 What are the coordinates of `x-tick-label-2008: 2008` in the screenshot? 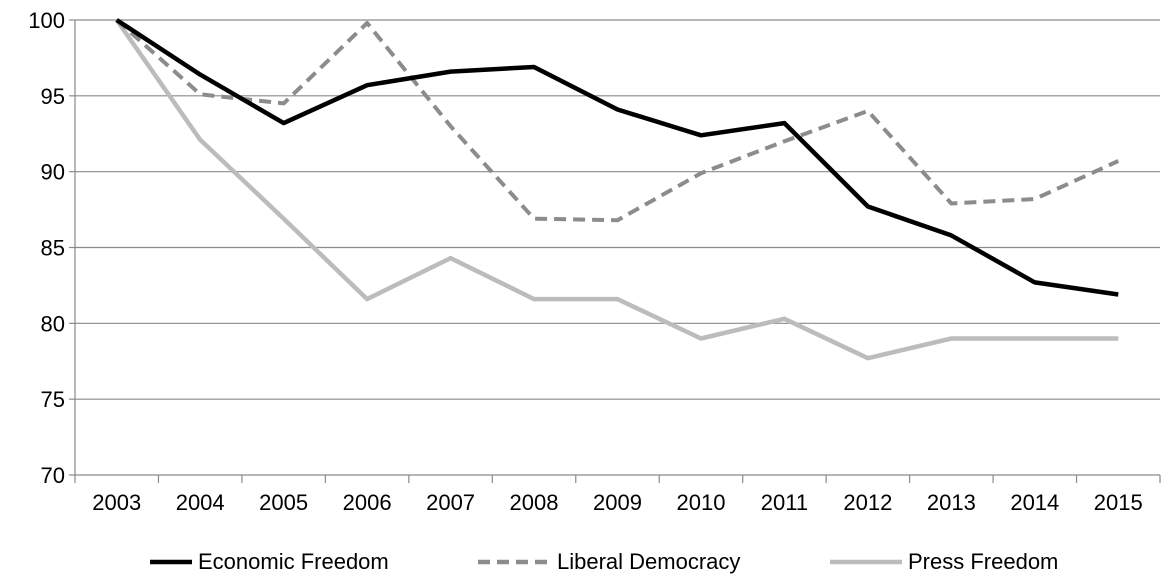 It's located at (534, 502).